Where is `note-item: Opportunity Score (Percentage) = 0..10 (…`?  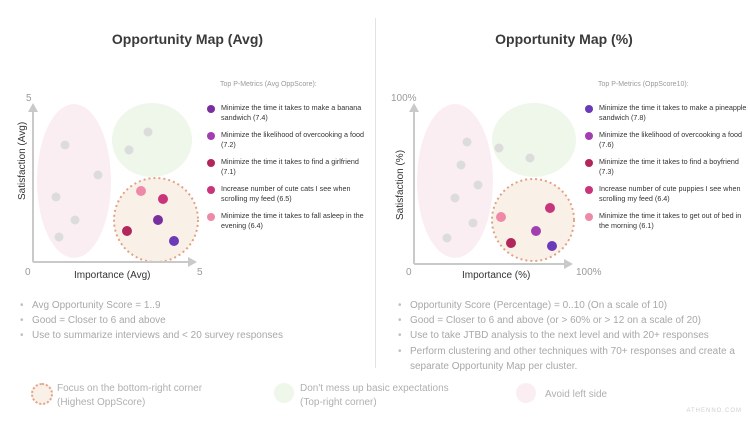
note-item: Opportunity Score (Percentage) = 0..10 (… is located at coordinates (568, 305).